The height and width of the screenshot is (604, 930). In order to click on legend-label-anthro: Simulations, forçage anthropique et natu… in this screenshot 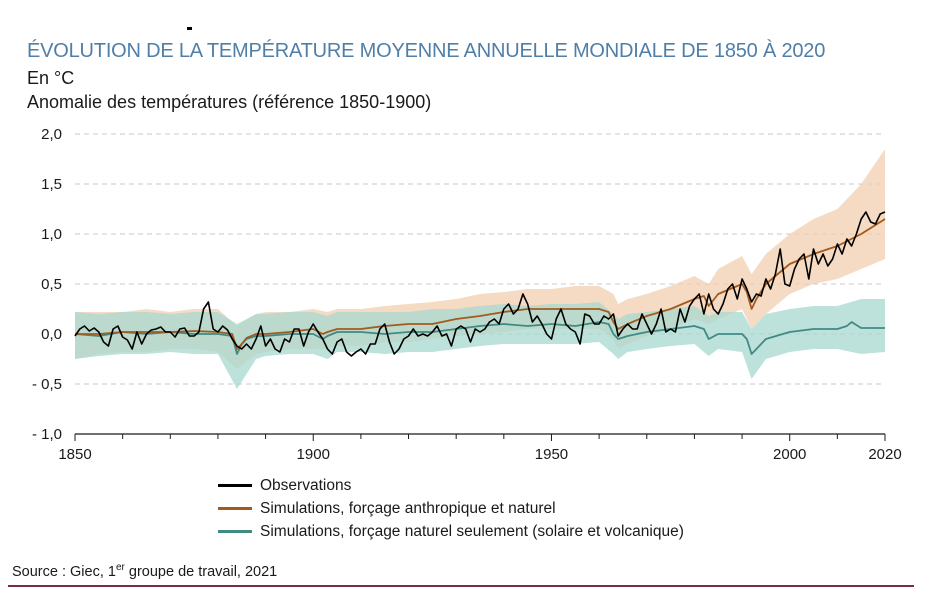, I will do `click(408, 508)`.